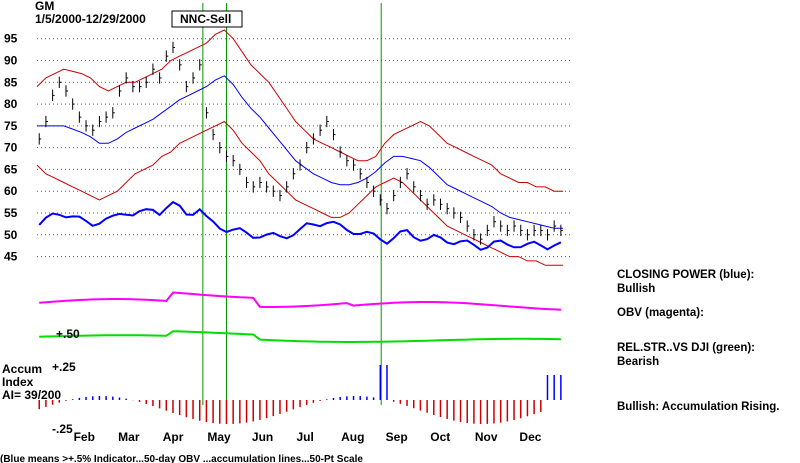 The width and height of the screenshot is (800, 463). Describe the element at coordinates (636, 289) in the screenshot. I see `closing-power-value: Bullish` at that location.